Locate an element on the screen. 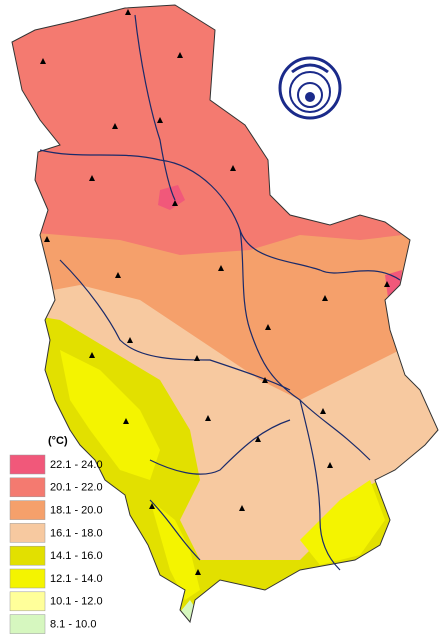 The width and height of the screenshot is (446, 638). legend-label: 8.1 - 10.0 is located at coordinates (73, 625).